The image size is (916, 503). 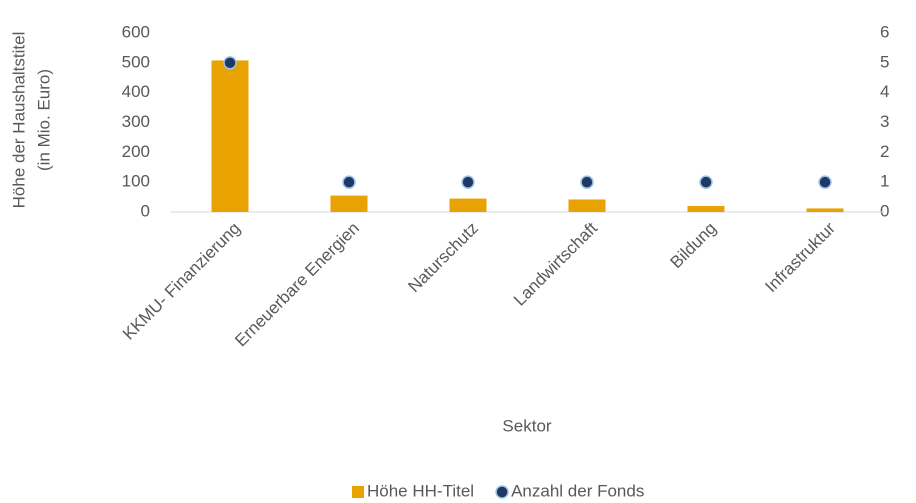 What do you see at coordinates (884, 121) in the screenshot?
I see `y2-tick-label: 3` at bounding box center [884, 121].